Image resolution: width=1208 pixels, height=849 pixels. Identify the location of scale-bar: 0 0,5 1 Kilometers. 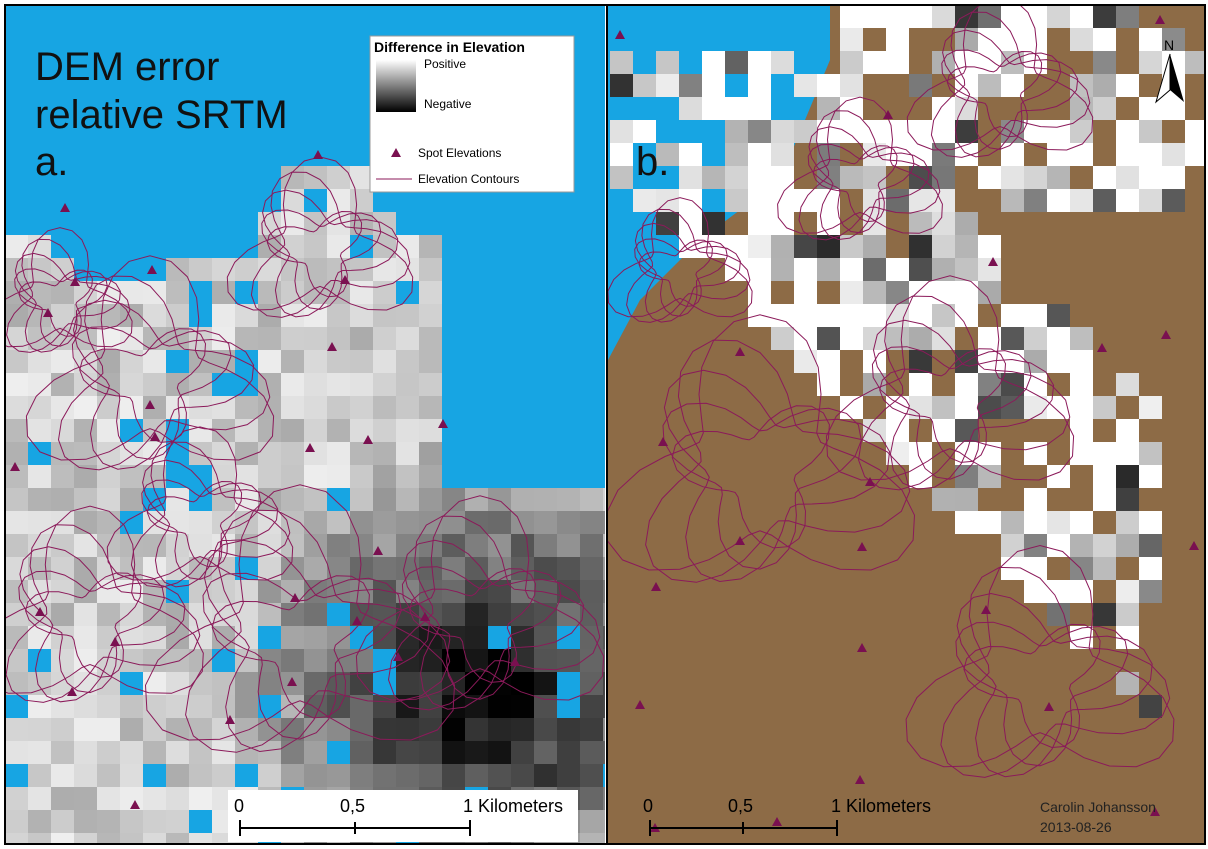
(403, 816).